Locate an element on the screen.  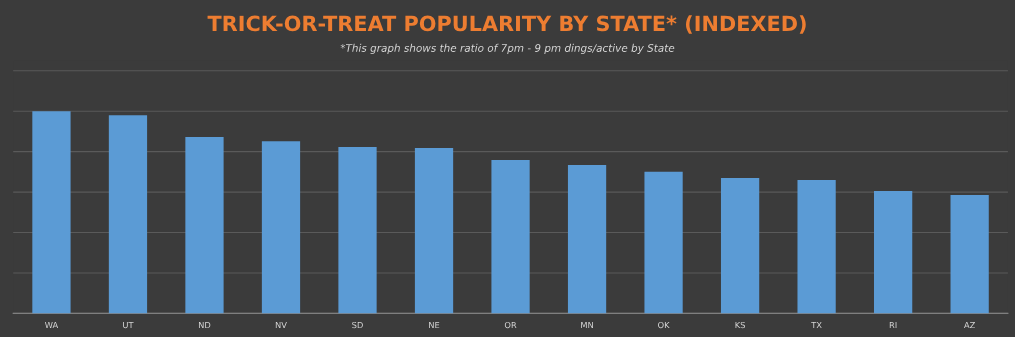
x-tick-label: OR is located at coordinates (510, 325).